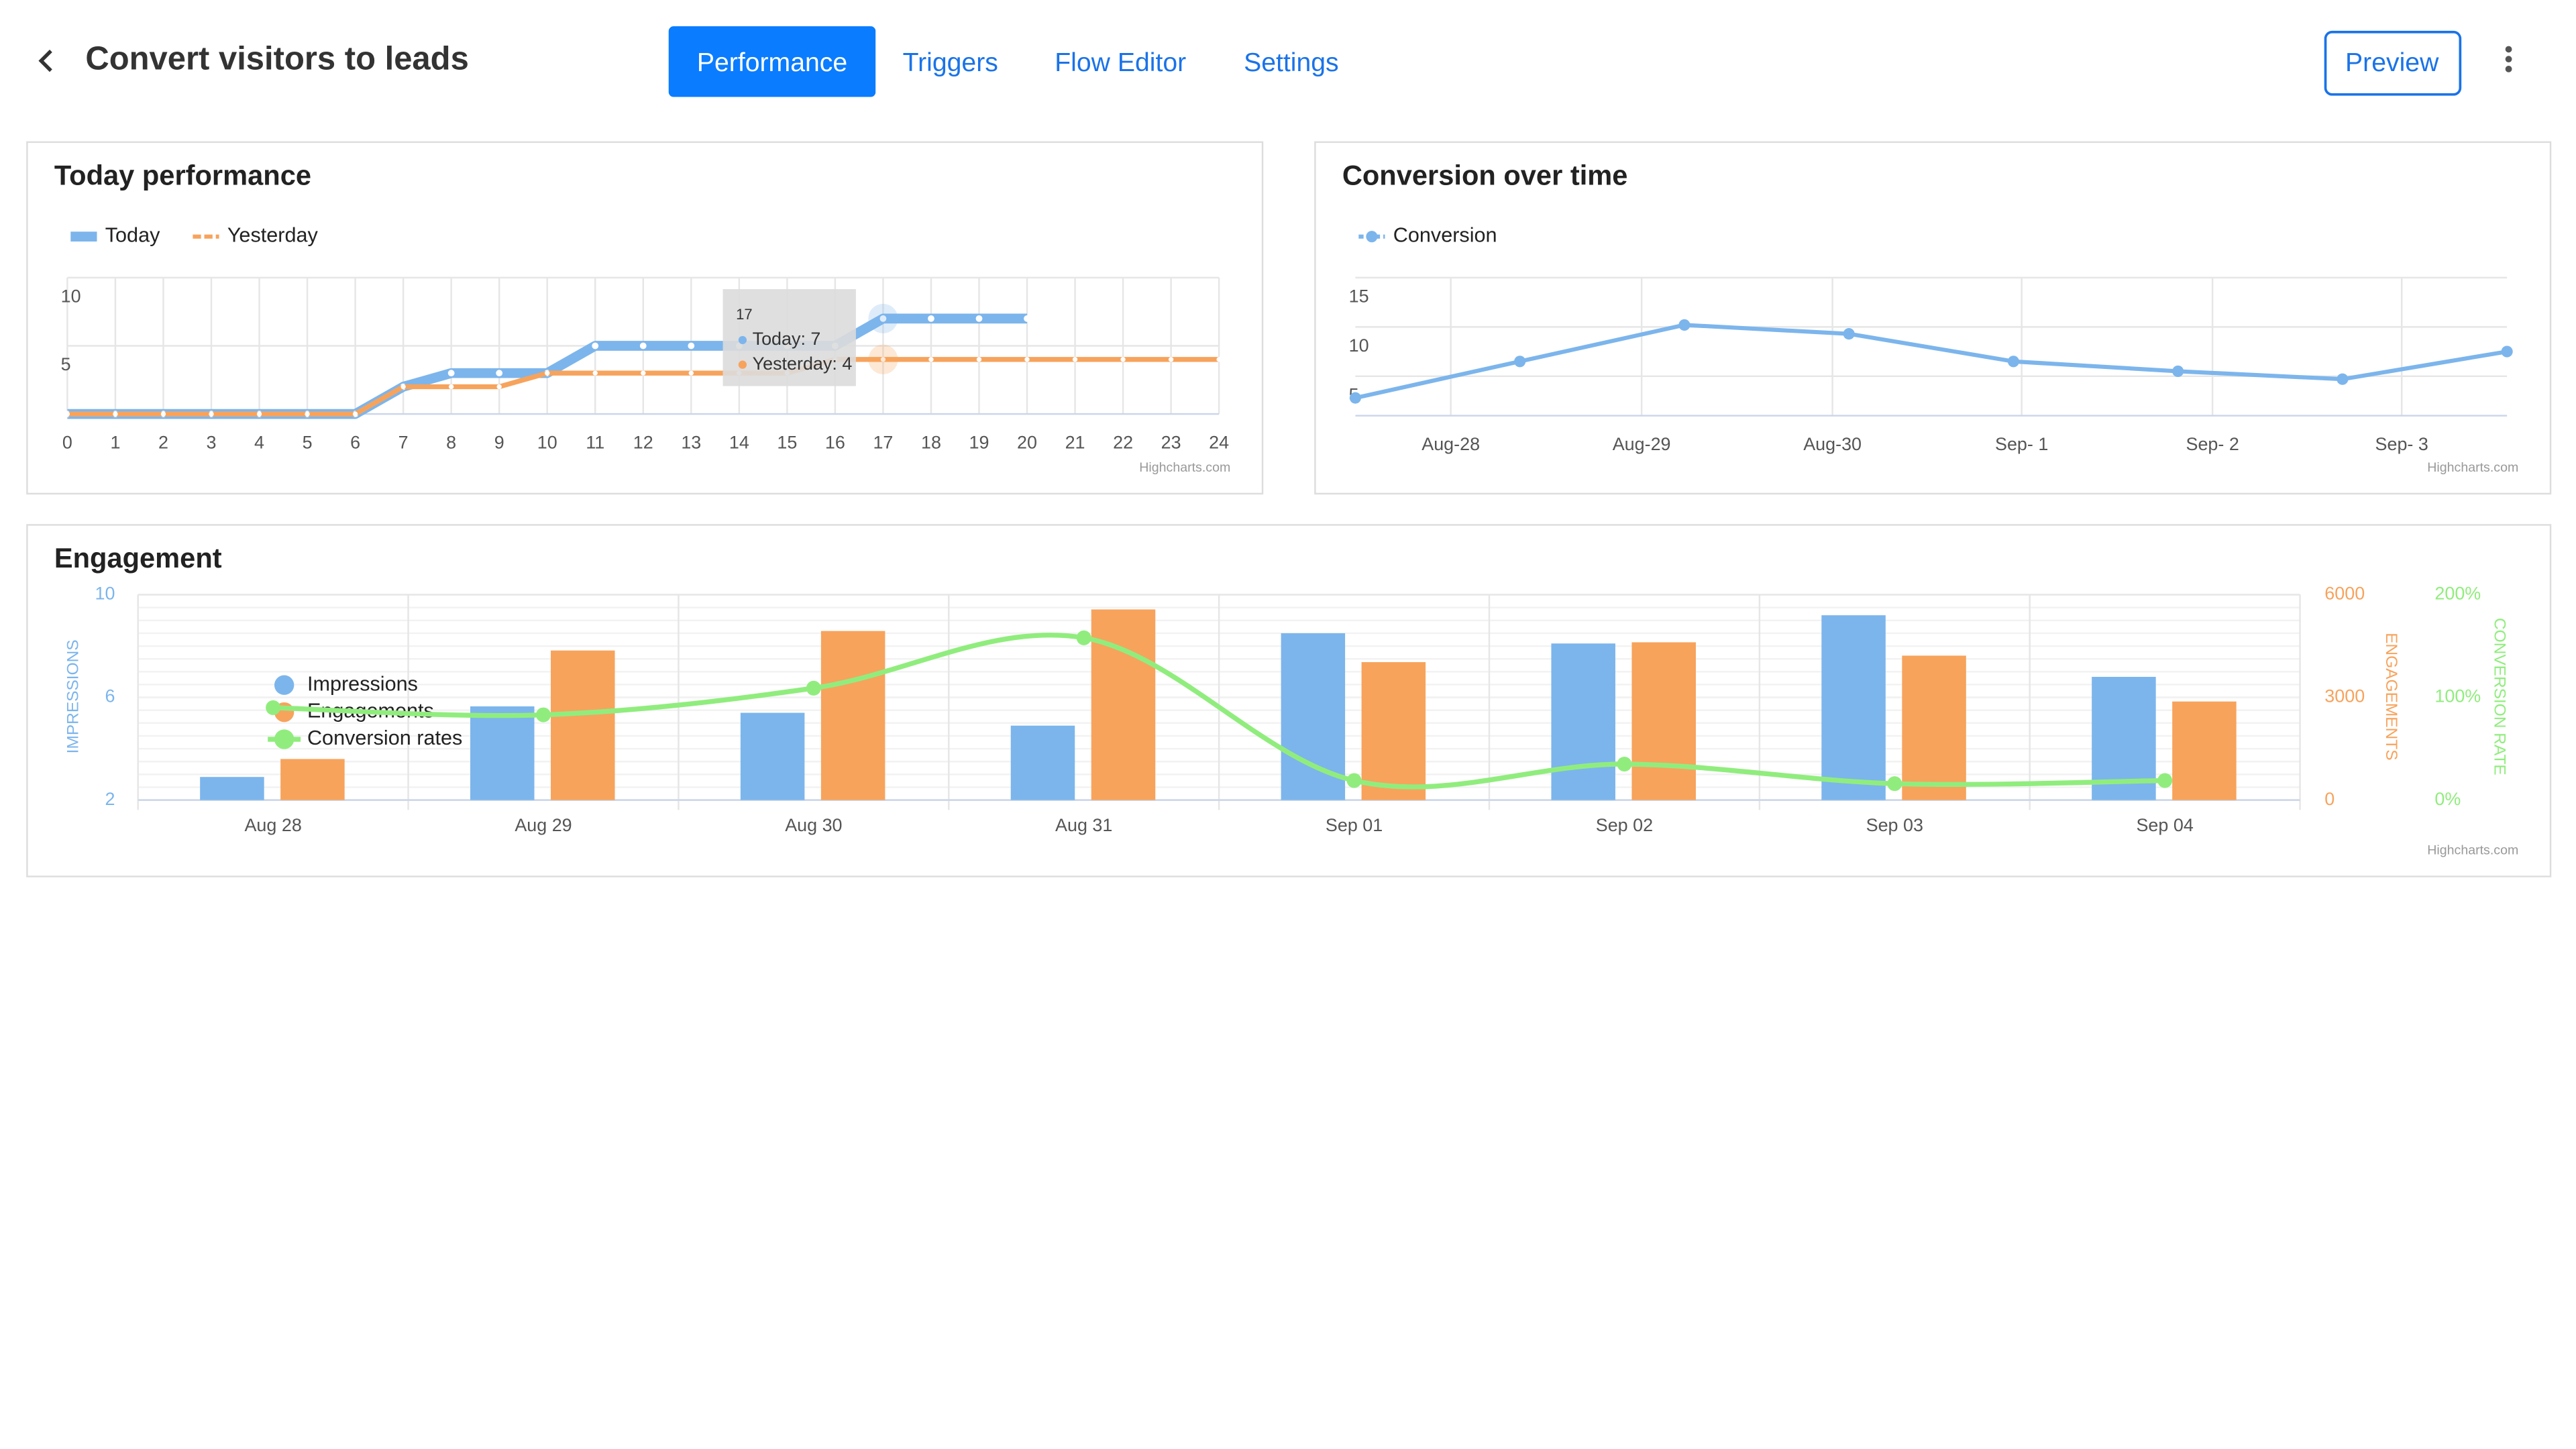 This screenshot has width=2576, height=1449. What do you see at coordinates (110, 799) in the screenshot?
I see `y-tick-label: 2` at bounding box center [110, 799].